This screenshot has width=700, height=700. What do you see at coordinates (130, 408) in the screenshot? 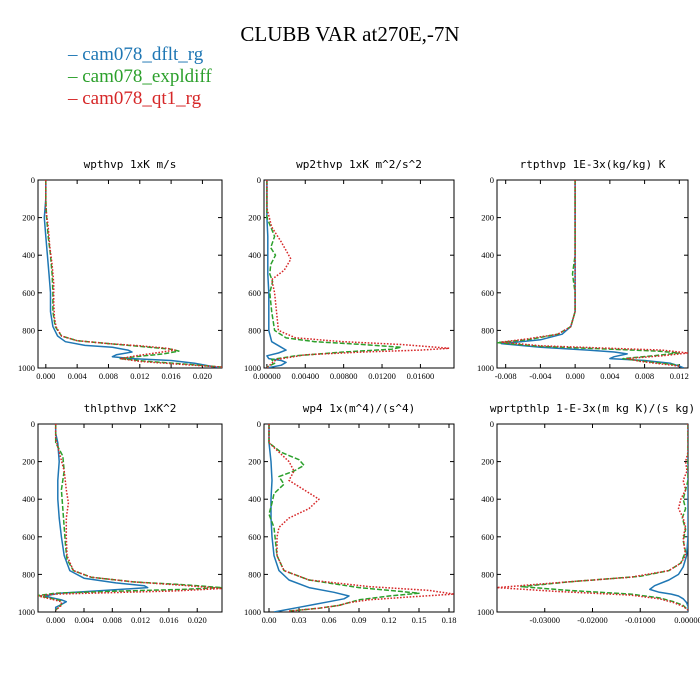
I see `chart-title: thlpthvp 1xK^2` at bounding box center [130, 408].